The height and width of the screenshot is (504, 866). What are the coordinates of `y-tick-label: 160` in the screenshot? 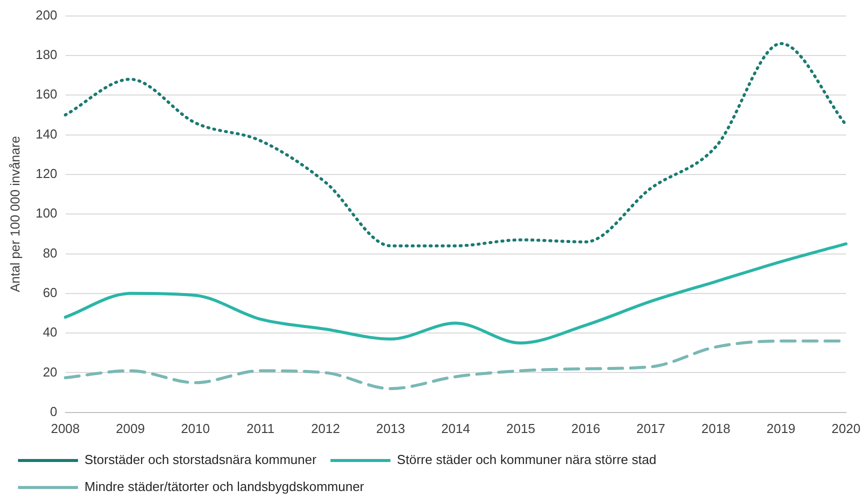 It's located at (47, 94).